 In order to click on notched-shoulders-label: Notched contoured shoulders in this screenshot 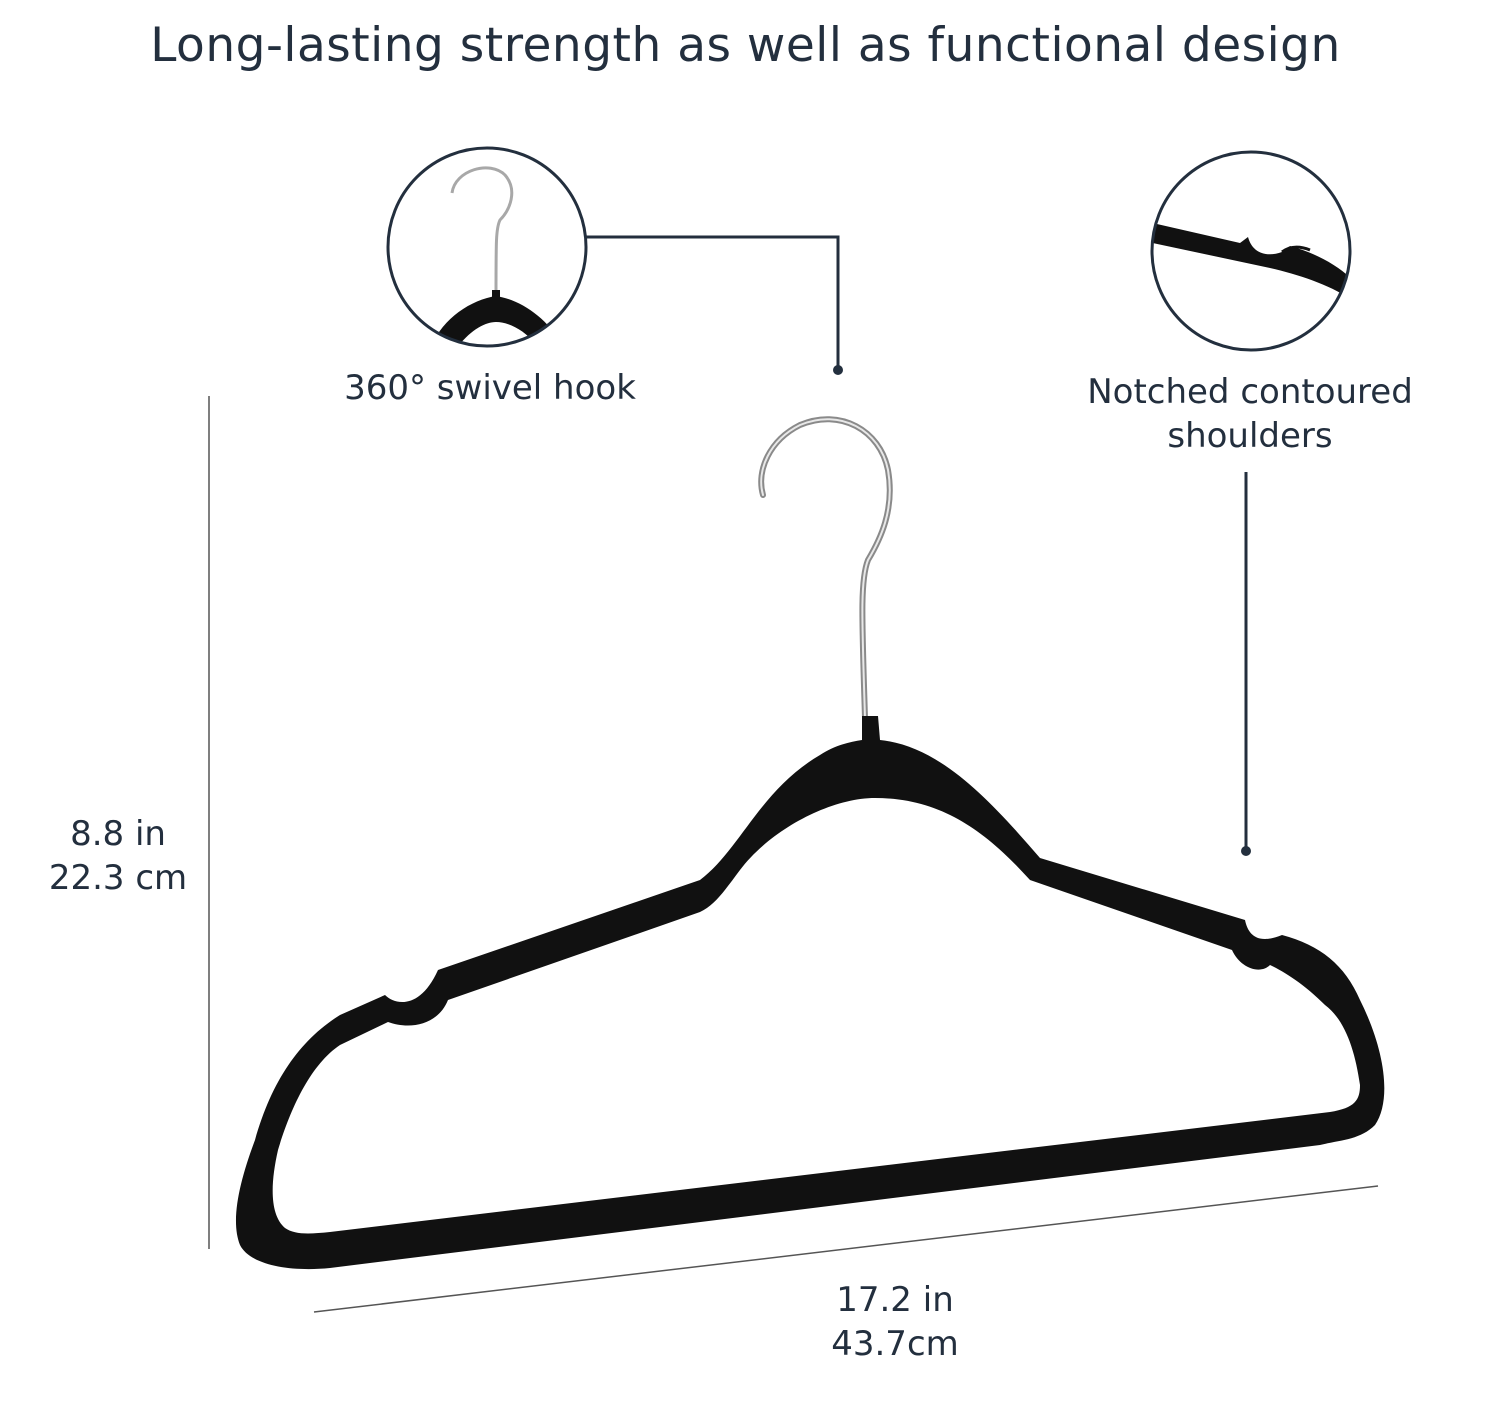, I will do `click(1250, 414)`.